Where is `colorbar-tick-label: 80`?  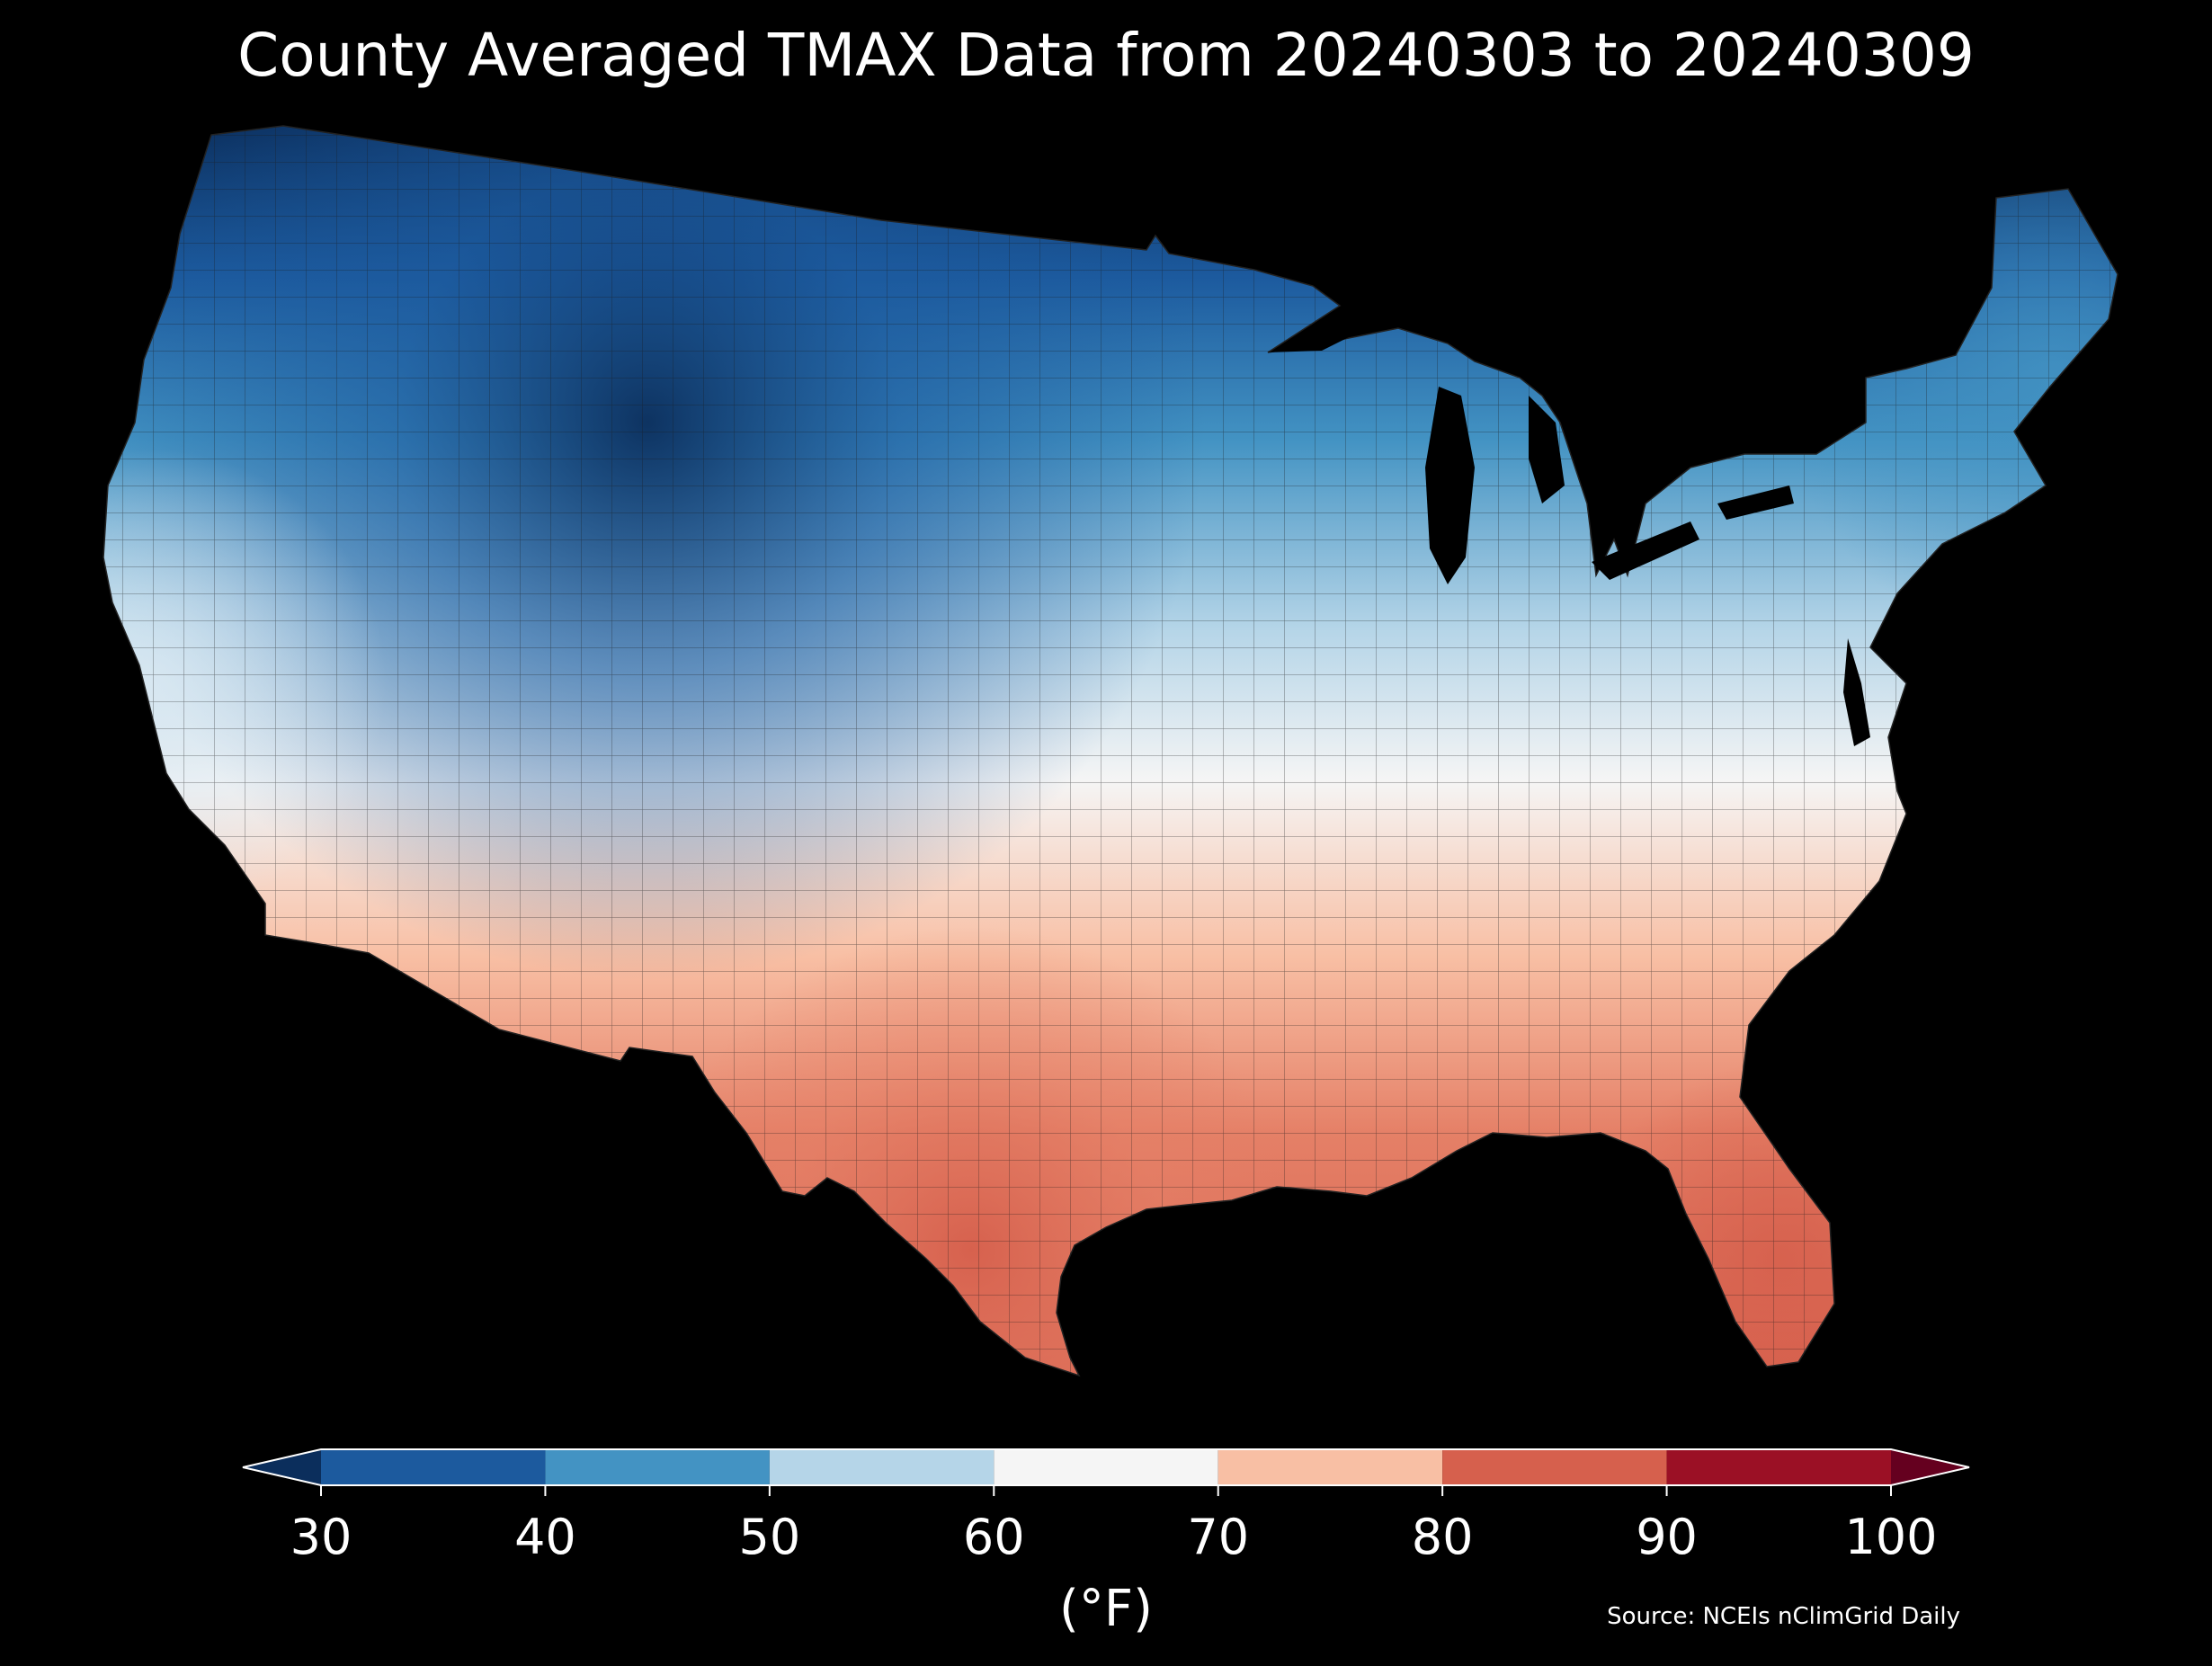
colorbar-tick-label: 80 is located at coordinates (1442, 1537).